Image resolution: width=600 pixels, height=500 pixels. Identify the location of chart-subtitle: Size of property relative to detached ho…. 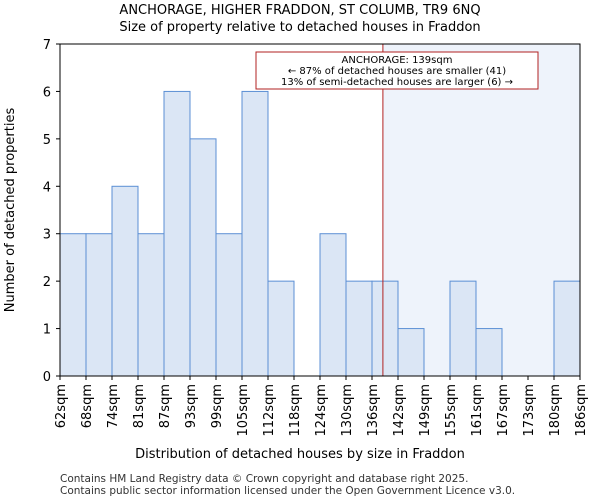
(299, 27).